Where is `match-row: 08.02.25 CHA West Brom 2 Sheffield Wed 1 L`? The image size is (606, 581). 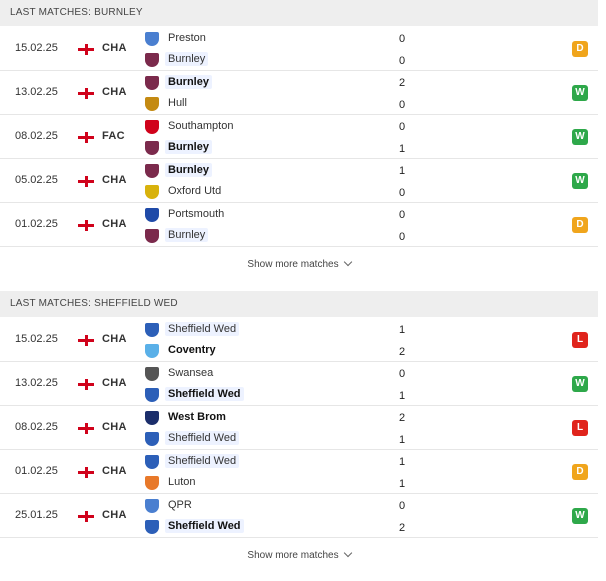
match-row: 08.02.25 CHA West Brom 2 Sheffield Wed 1 L is located at coordinates (299, 428).